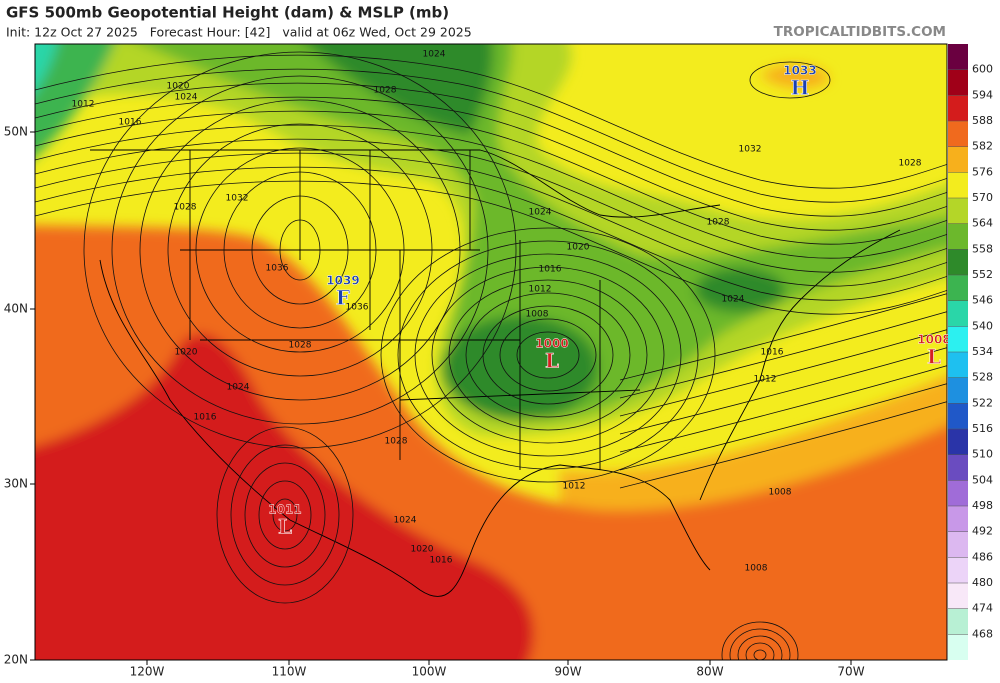  I want to click on colorbar-label: 504, so click(982, 479).